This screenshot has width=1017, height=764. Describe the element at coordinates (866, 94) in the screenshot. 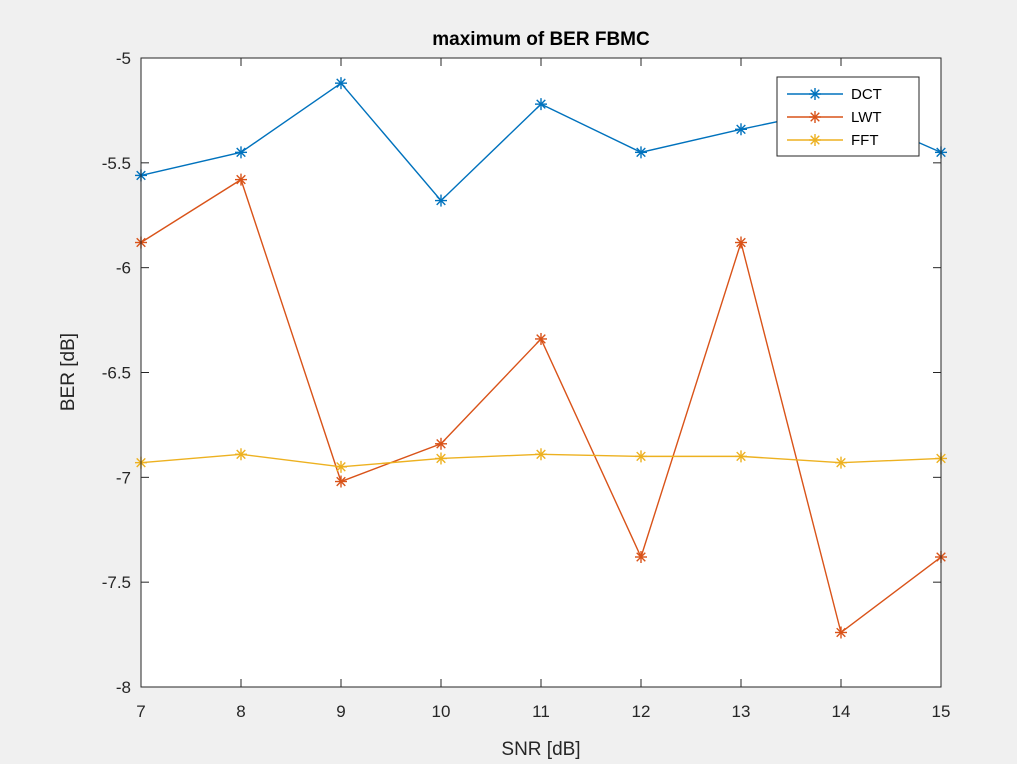

I see `legend-label-dct: DCT` at that location.